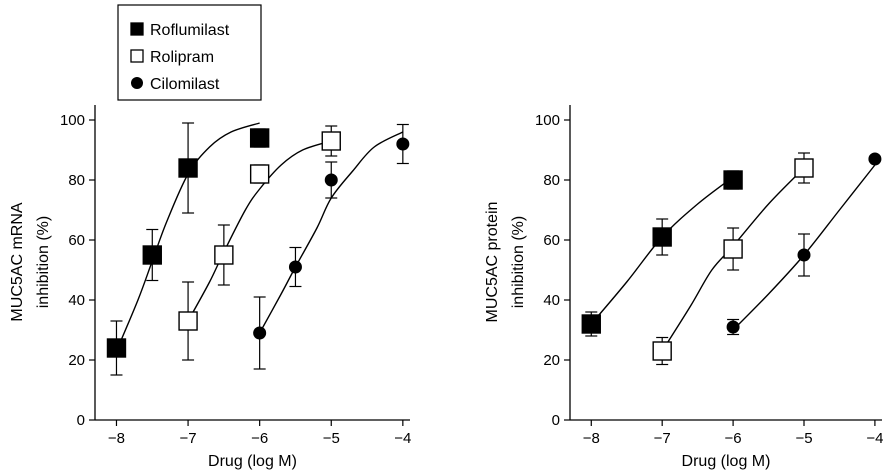 The height and width of the screenshot is (470, 883). What do you see at coordinates (137, 56) in the screenshot?
I see `legend-marker-rolipram` at bounding box center [137, 56].